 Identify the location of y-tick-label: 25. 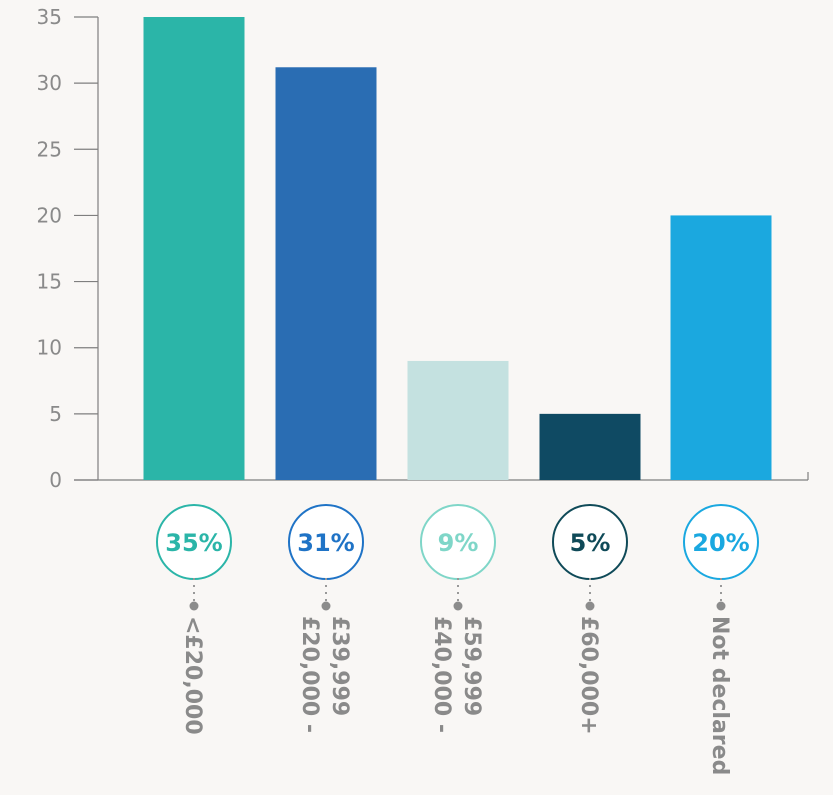
(49, 149).